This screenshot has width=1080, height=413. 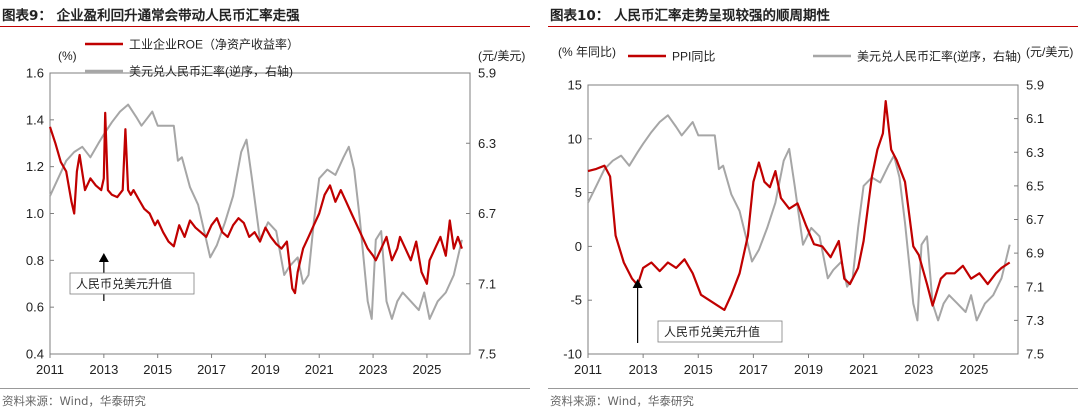 I want to click on legend-label: PPI同比, so click(x=693, y=57).